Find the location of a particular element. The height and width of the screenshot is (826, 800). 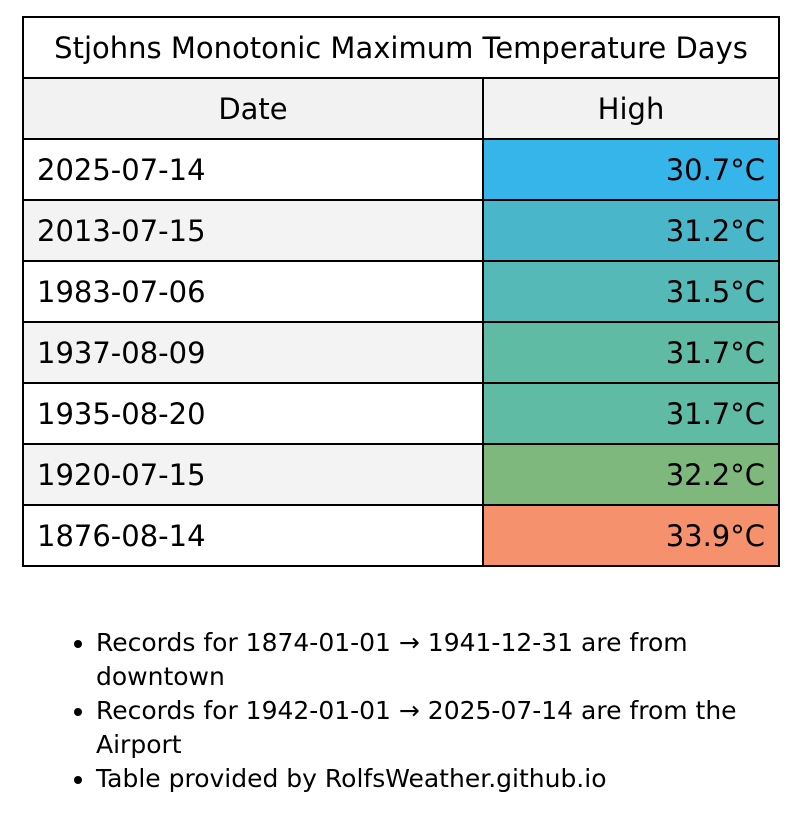

table-row: 1920-07-15 32.2°C is located at coordinates (401, 474).